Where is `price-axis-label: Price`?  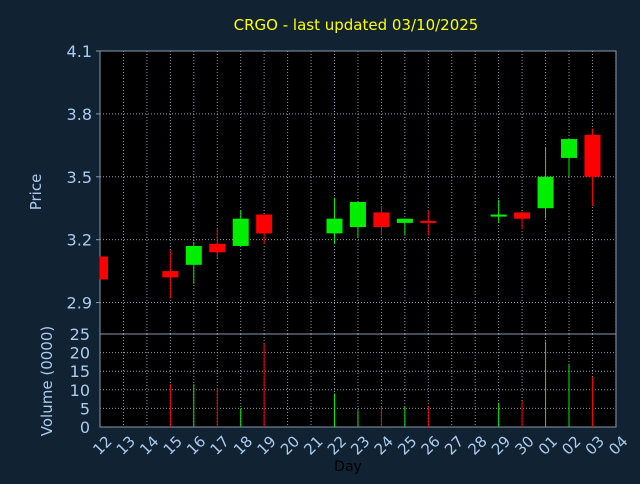 price-axis-label: Price is located at coordinates (36, 192).